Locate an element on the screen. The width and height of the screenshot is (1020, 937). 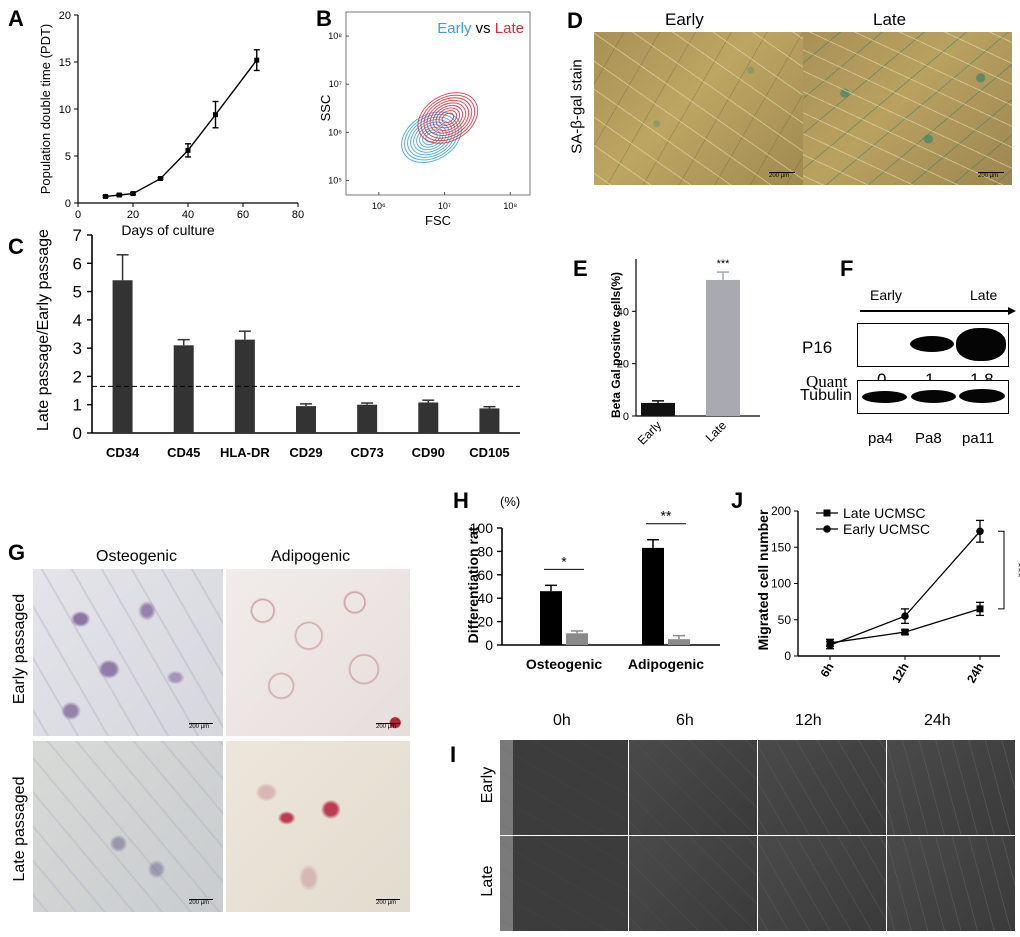
chart-a-ytick-label: 10 is located at coordinates (65, 110).